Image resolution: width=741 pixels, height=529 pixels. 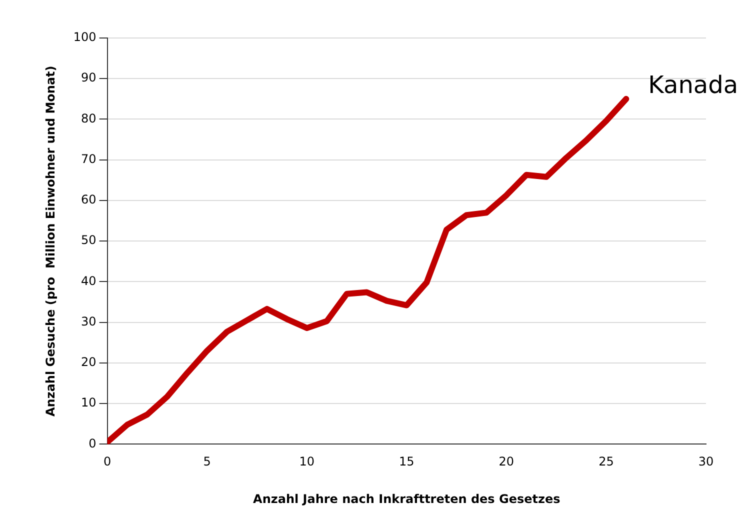 I want to click on y-tick-label: 100, so click(x=84, y=37).